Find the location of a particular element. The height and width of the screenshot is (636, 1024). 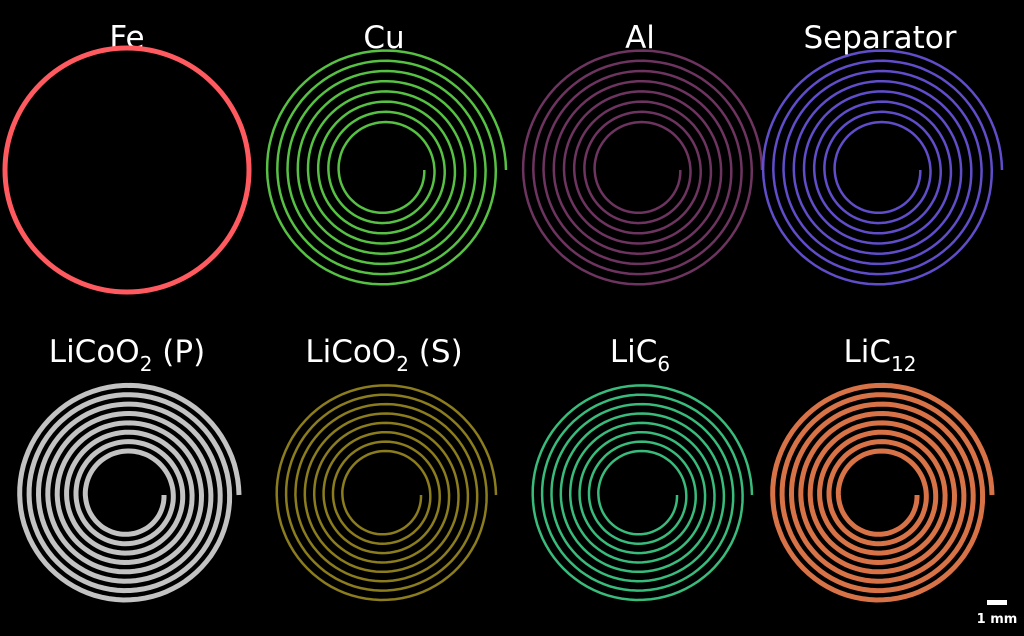

panel-label: LiCoO2 (S) is located at coordinates (383, 355).